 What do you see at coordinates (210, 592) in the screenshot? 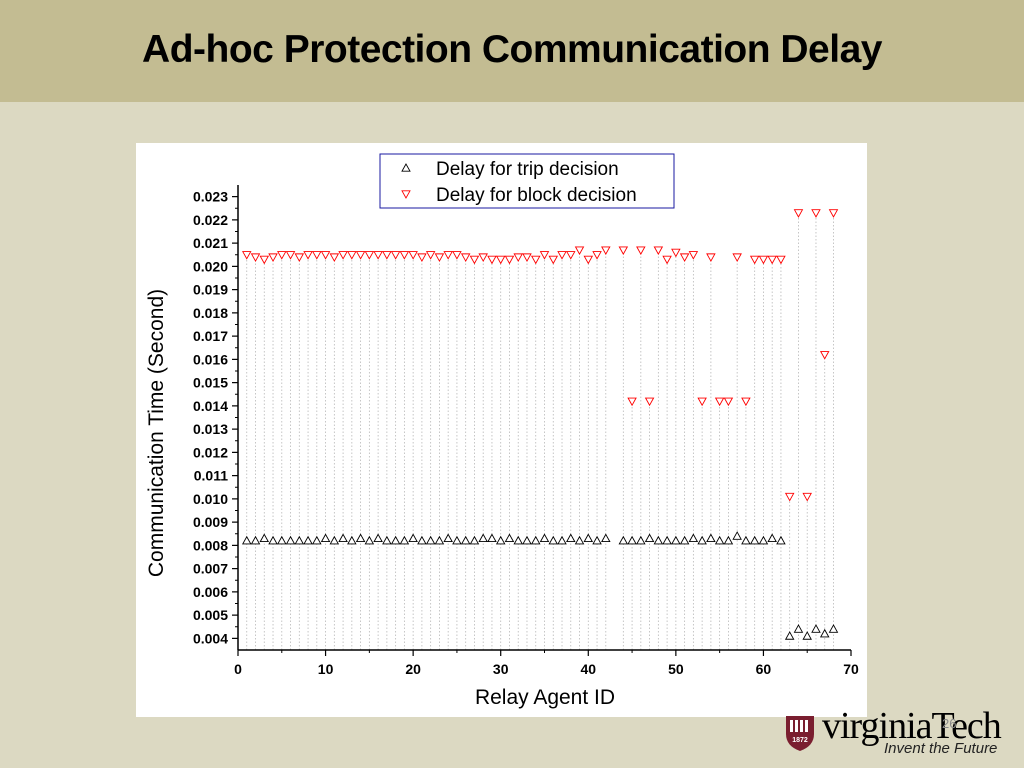
I see `y-tick-label: 0.006` at bounding box center [210, 592].